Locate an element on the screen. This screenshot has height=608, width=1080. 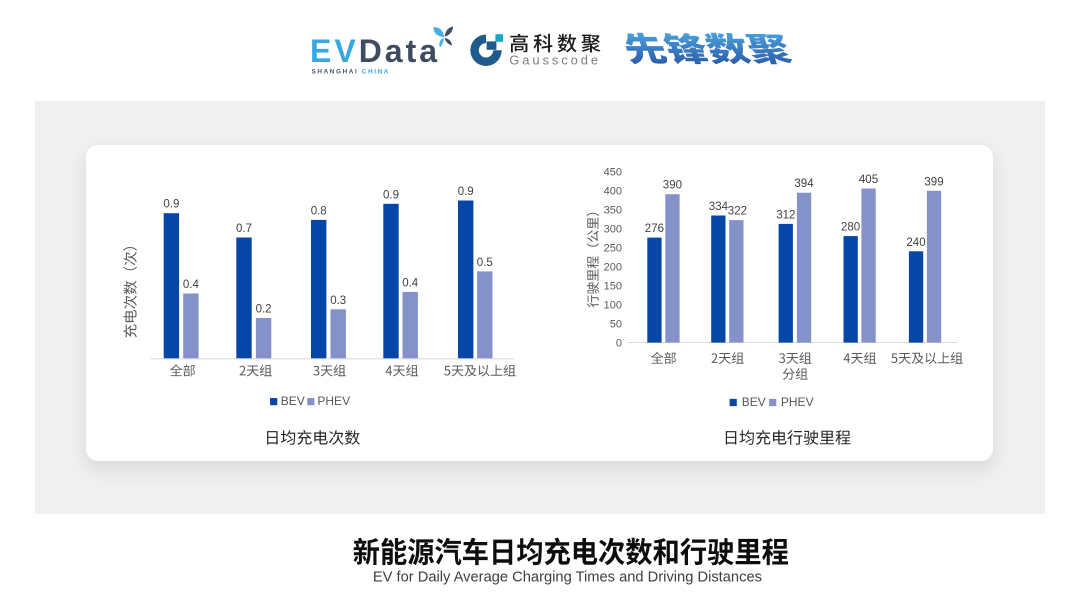
svg-text: 0.8 is located at coordinates (319, 211).